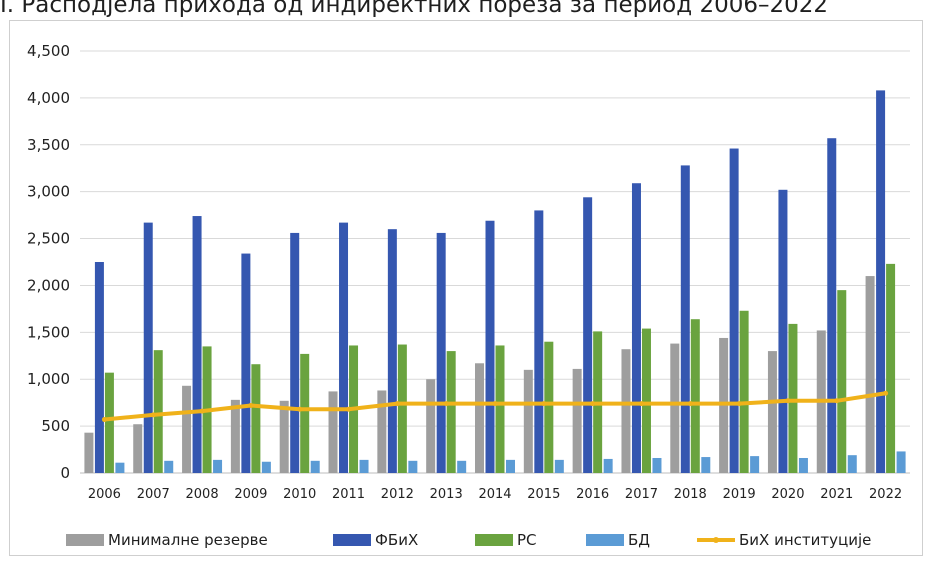 The image size is (934, 562). I want to click on y-tick-label: 500, so click(55, 426).